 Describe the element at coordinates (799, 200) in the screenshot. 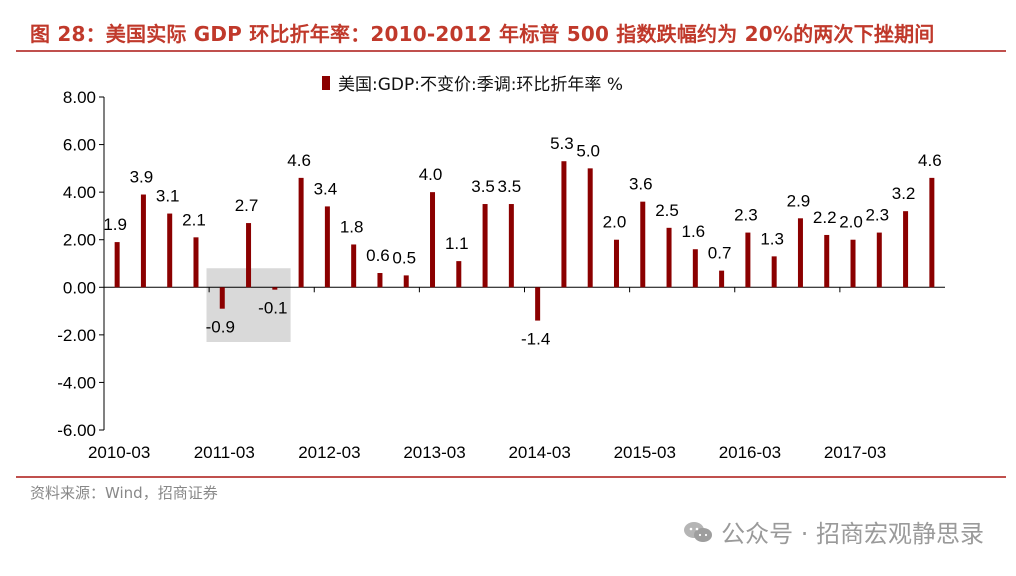

I see `bar-value-label: 2.9` at that location.